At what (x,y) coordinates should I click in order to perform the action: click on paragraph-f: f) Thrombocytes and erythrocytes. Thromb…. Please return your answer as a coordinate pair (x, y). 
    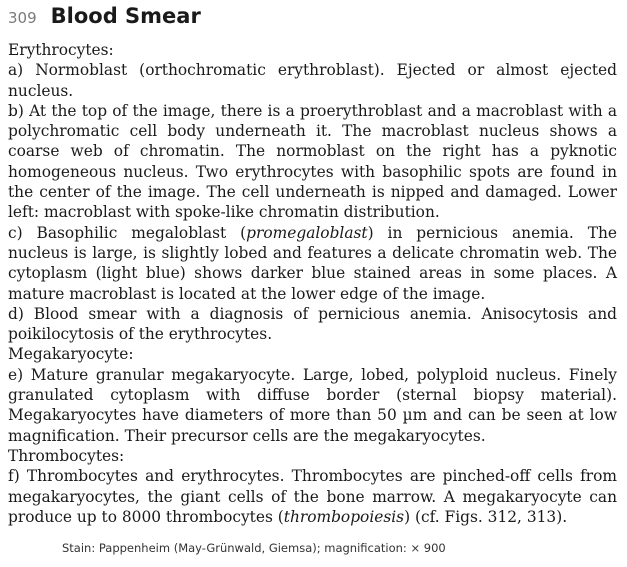
    Looking at the image, I should click on (312, 496).